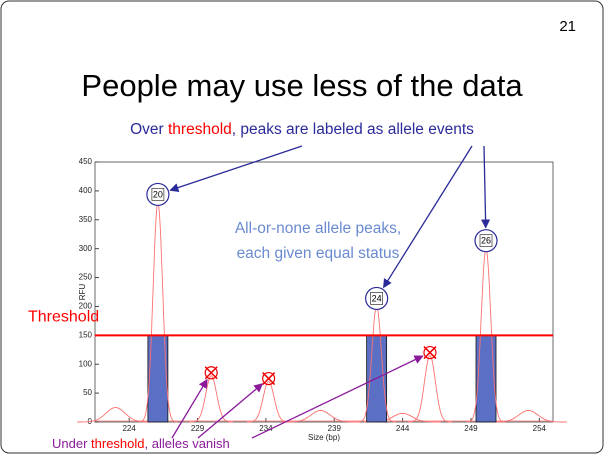 The height and width of the screenshot is (454, 604). Describe the element at coordinates (471, 428) in the screenshot. I see `x-tick-label: 249` at that location.